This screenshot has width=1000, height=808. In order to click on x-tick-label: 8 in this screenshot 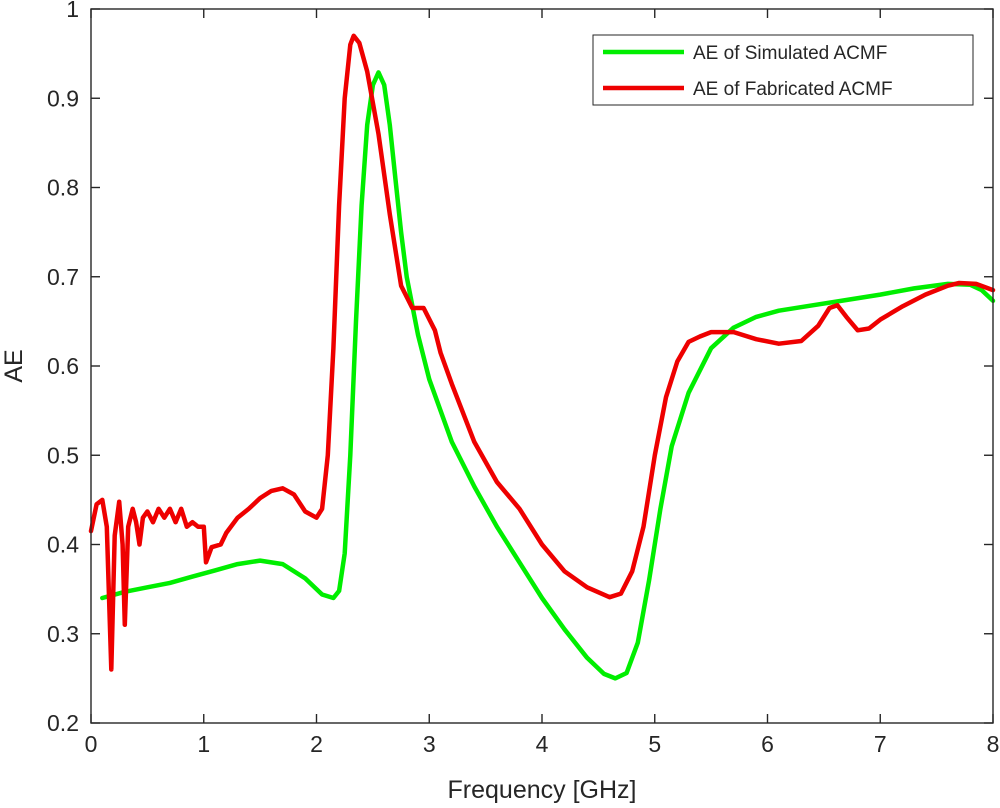, I will do `click(993, 744)`.